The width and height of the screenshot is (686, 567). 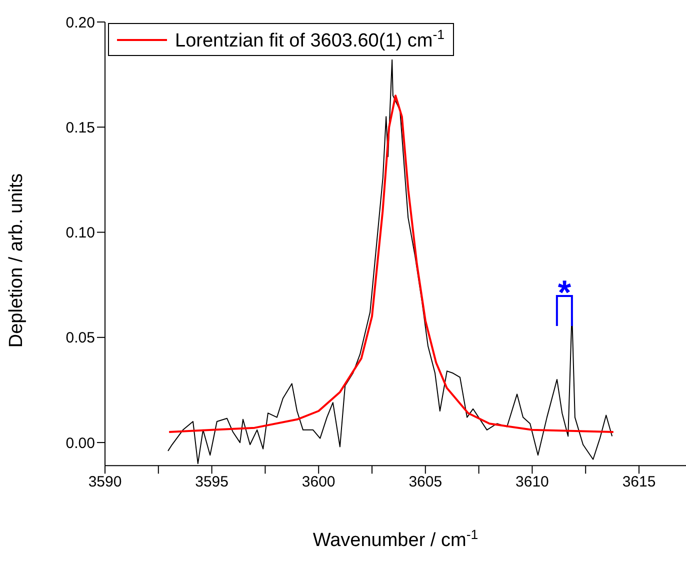 What do you see at coordinates (310, 39) in the screenshot?
I see `legend-label: Lorentzian fit of 3603.60(1) cm$^{-1}$` at bounding box center [310, 39].